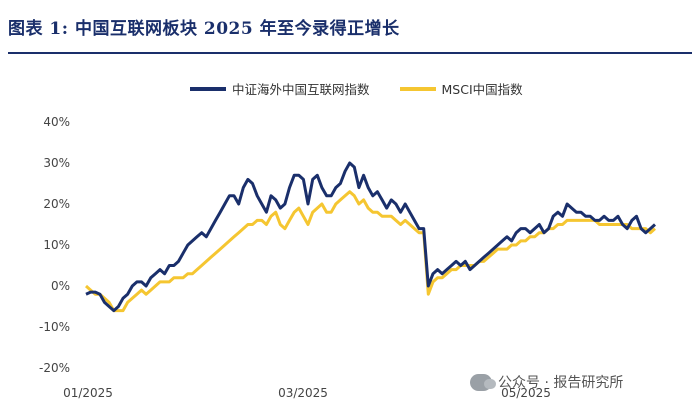  Describe the element at coordinates (54, 368) in the screenshot. I see `y-tick-label: -20%` at that location.